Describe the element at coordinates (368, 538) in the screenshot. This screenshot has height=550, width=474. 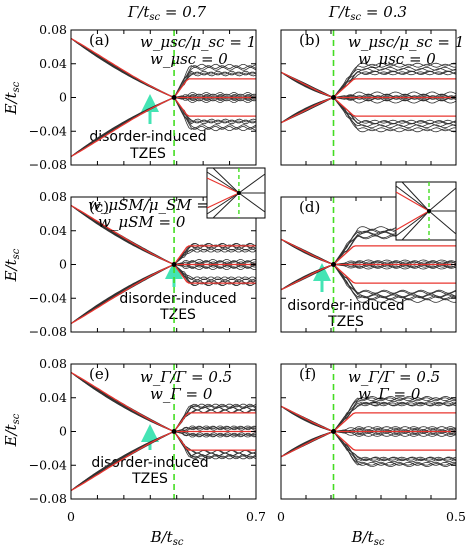
I see `x-axis-label-right: B/tsc` at that location.